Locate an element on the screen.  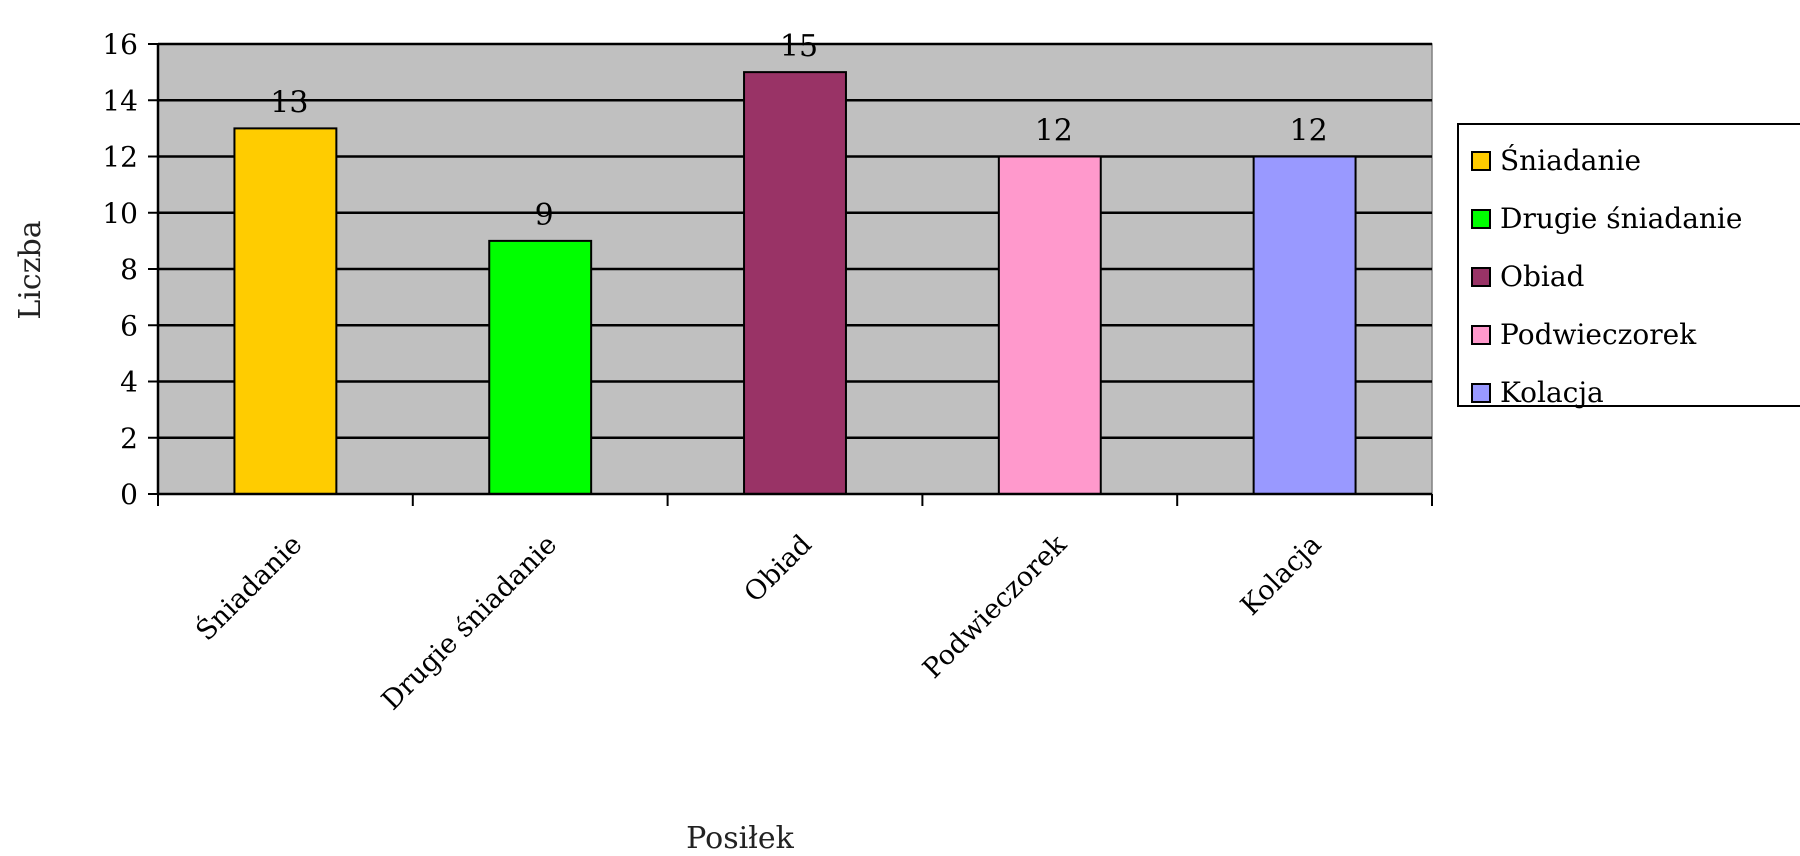
x-tick-label: Kolacja is located at coordinates (1281, 575).